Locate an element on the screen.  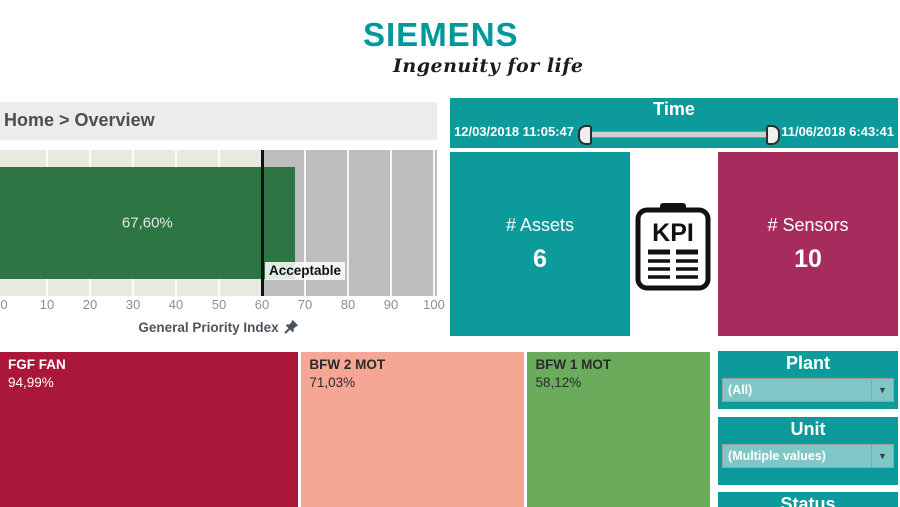
axis-tick-label: 50 is located at coordinates (219, 304).